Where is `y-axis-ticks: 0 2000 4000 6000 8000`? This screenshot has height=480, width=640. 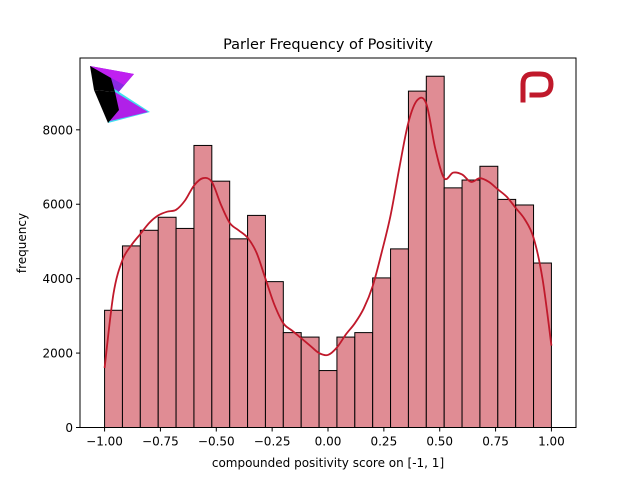 y-axis-ticks: 0 2000 4000 6000 8000 is located at coordinates (61, 279).